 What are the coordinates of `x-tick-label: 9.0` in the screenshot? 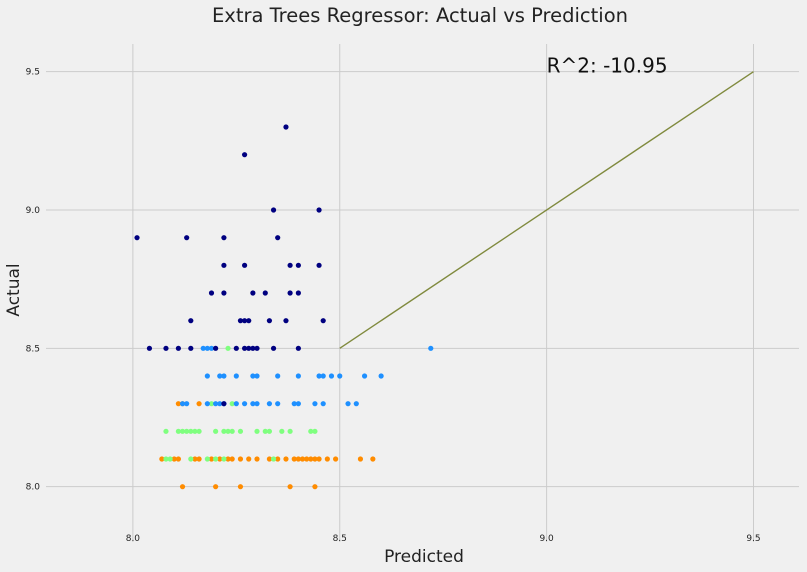 It's located at (546, 539).